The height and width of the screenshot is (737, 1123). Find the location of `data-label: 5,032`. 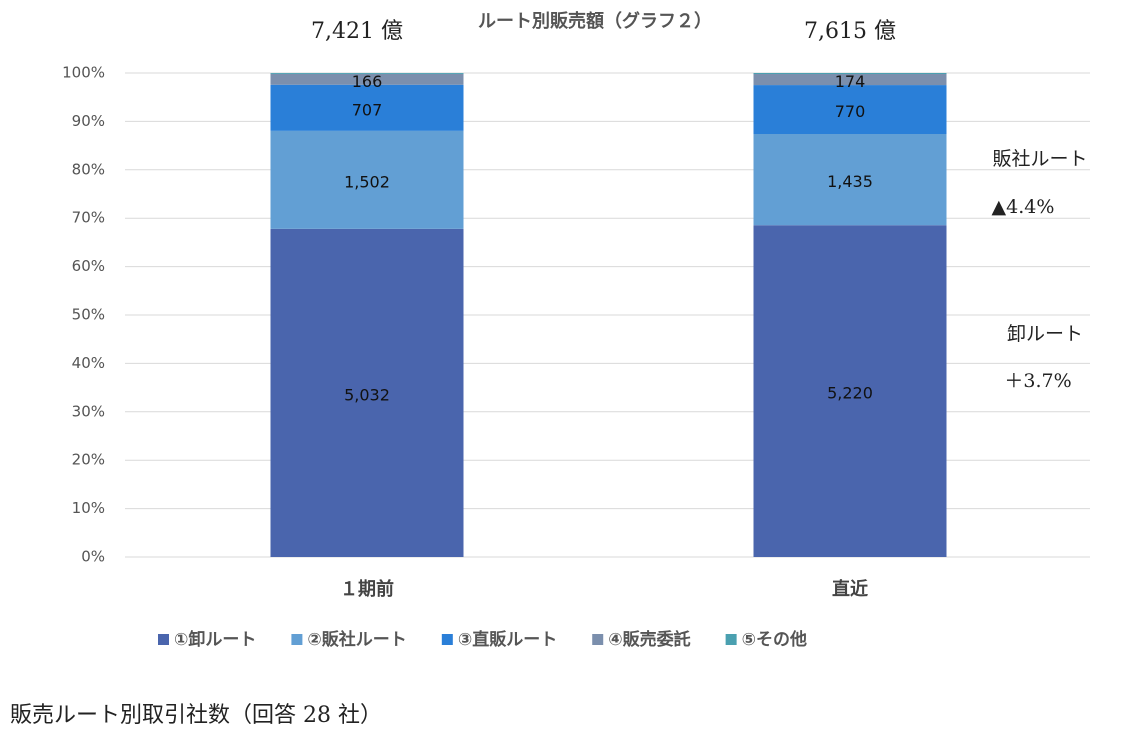

data-label: 5,032 is located at coordinates (367, 394).